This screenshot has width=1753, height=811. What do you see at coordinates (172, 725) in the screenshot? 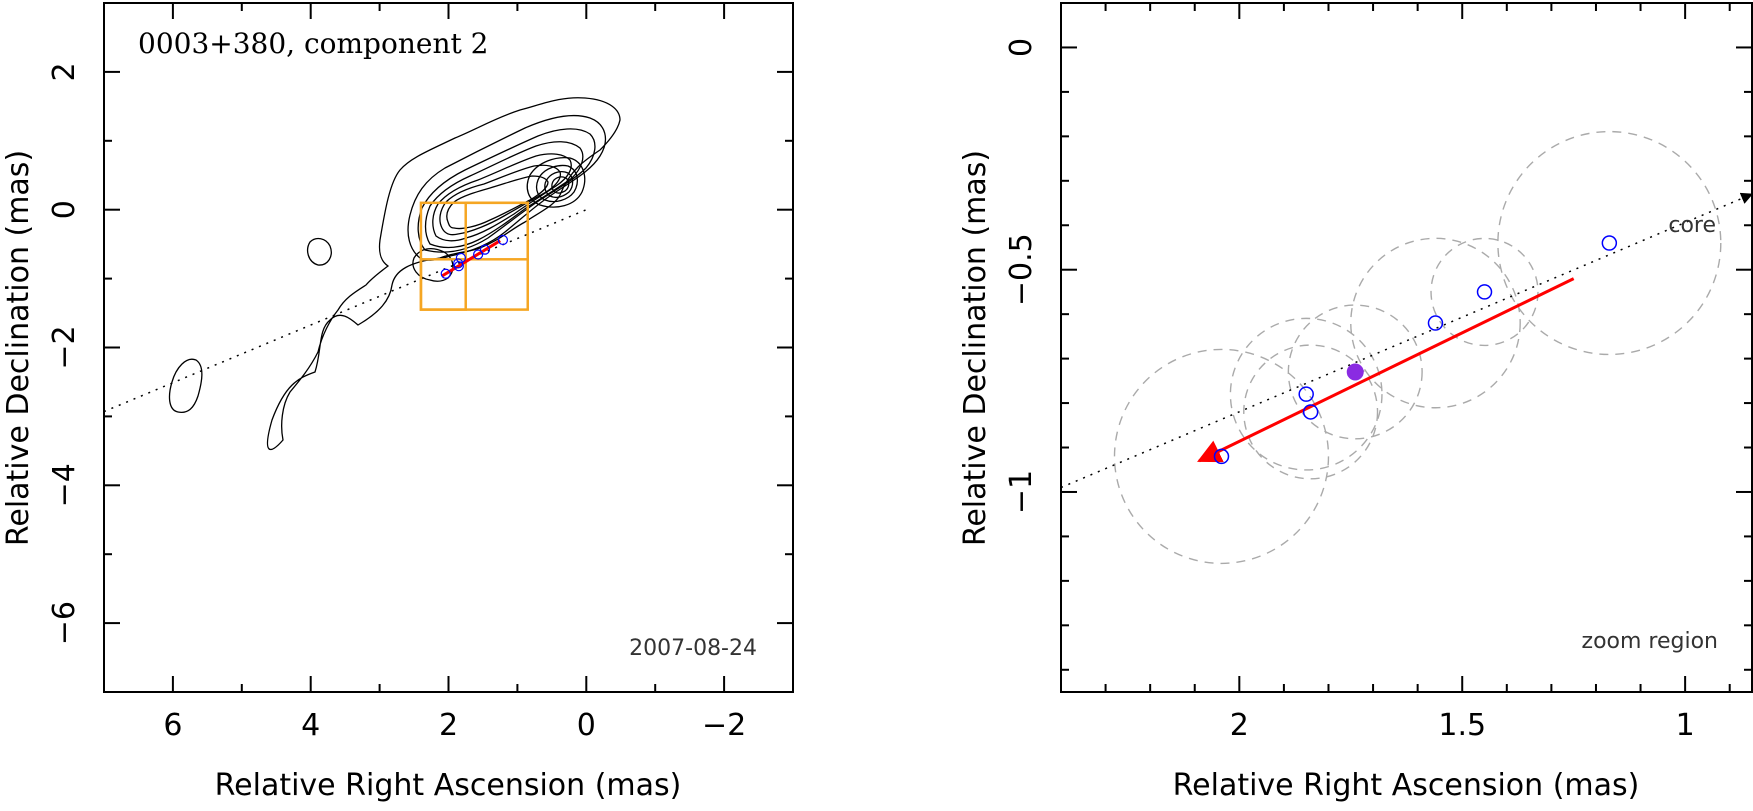
I see `left-x-tick-label: 6` at bounding box center [172, 725].